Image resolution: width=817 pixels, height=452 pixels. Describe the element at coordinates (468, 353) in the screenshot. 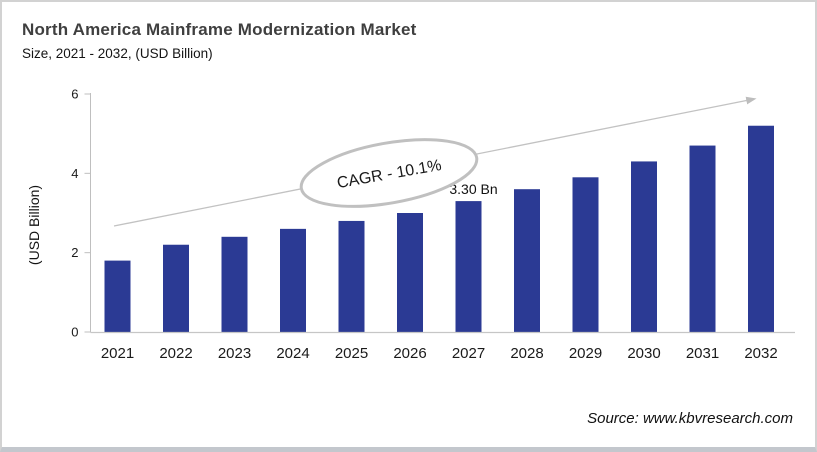

I see `x-label-2027: 2027` at that location.